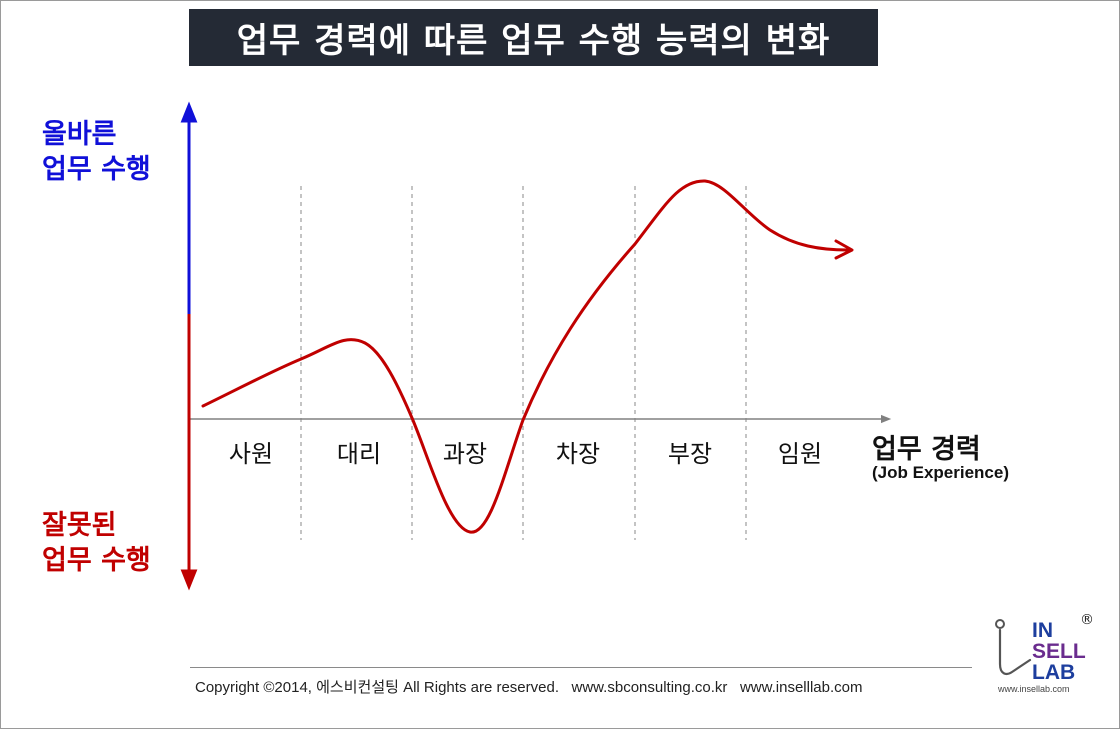 The width and height of the screenshot is (1120, 729). Describe the element at coordinates (926, 449) in the screenshot. I see `x-axis-title: 업무 경력` at that location.